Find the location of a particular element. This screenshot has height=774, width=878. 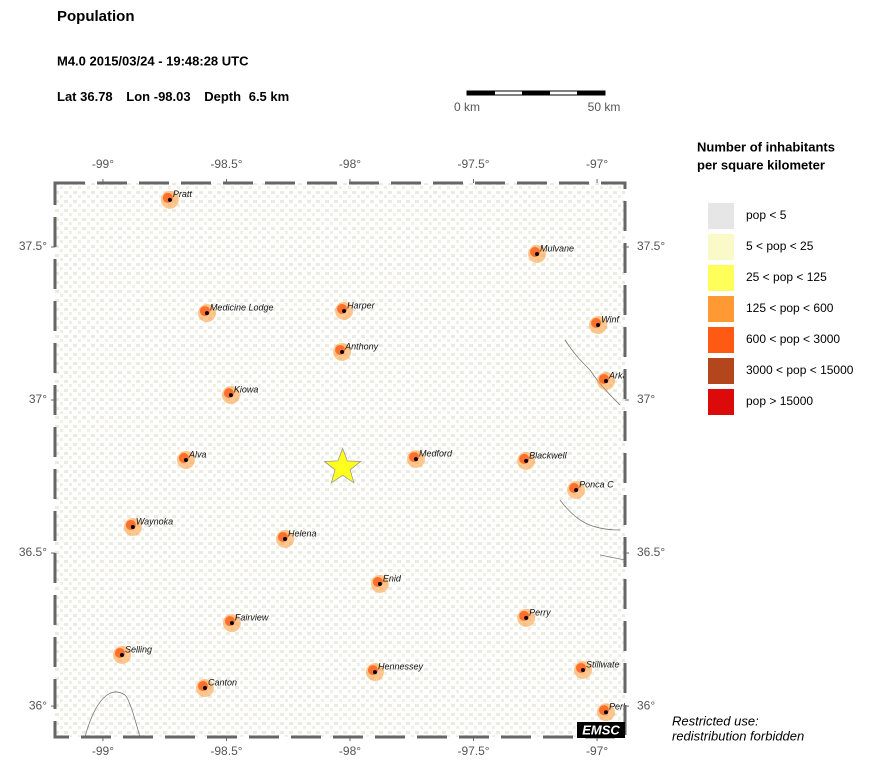

city-label: Alva is located at coordinates (197, 454).